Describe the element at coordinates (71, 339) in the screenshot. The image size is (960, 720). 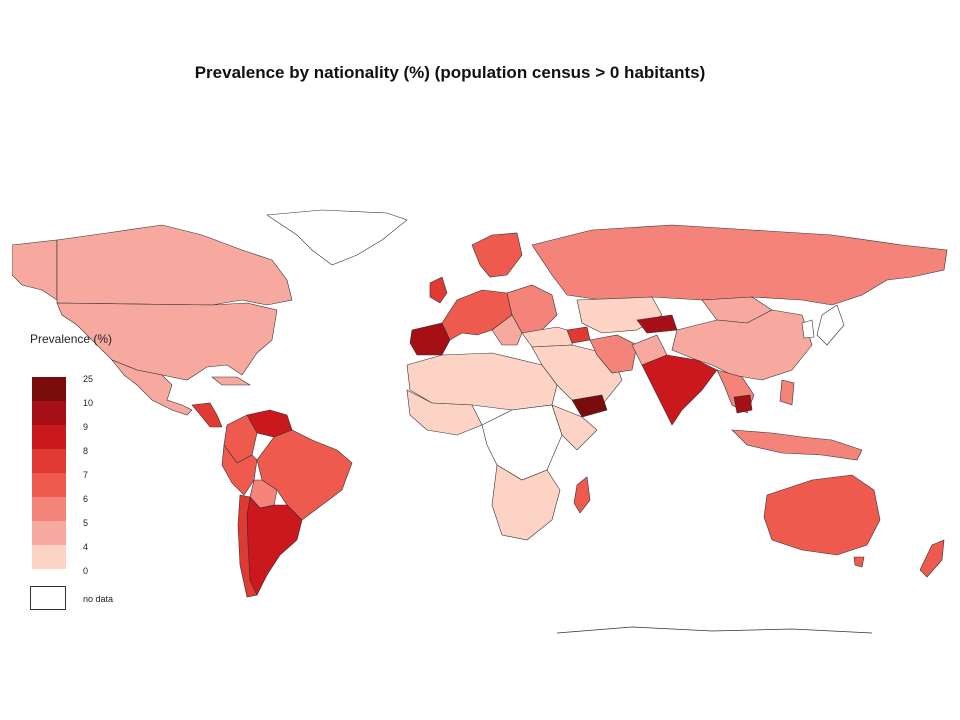
I see `legend-title: Prevalence (%)` at that location.